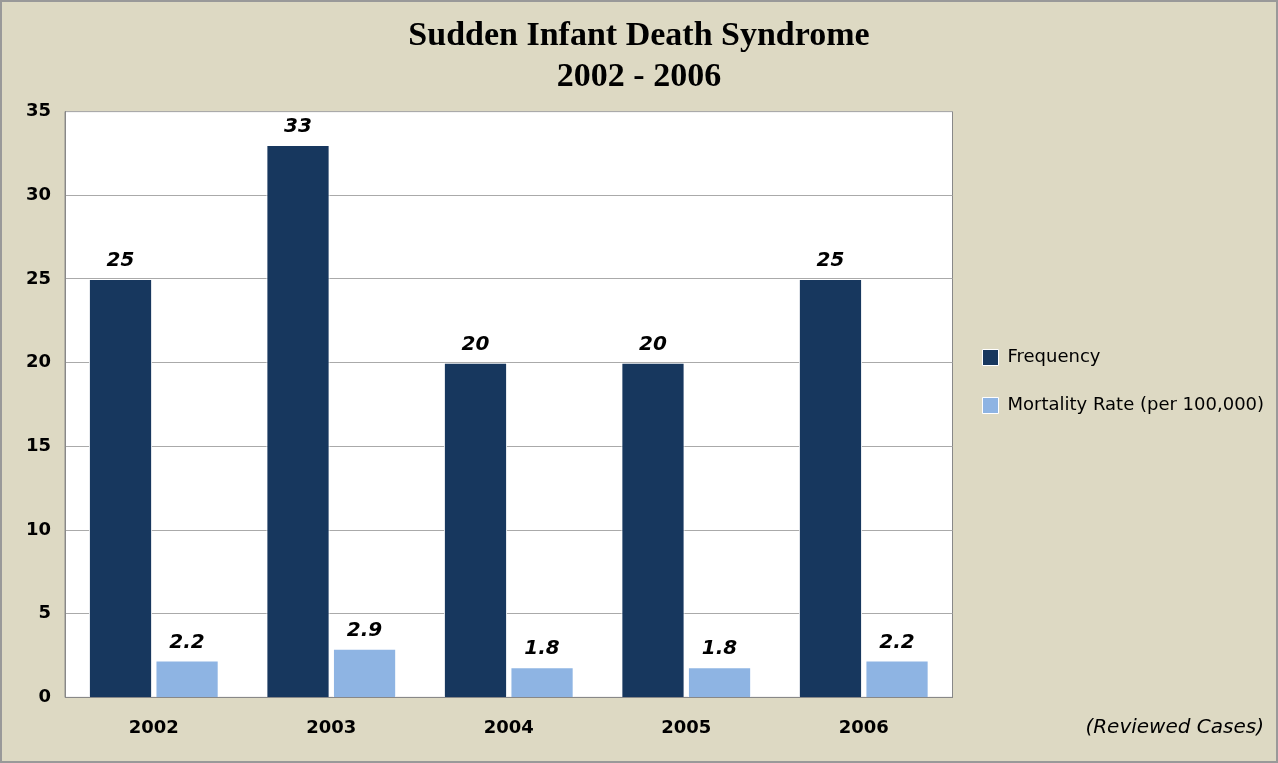 The image size is (1278, 763). Describe the element at coordinates (38, 110) in the screenshot. I see `y-tick-label: 35` at that location.